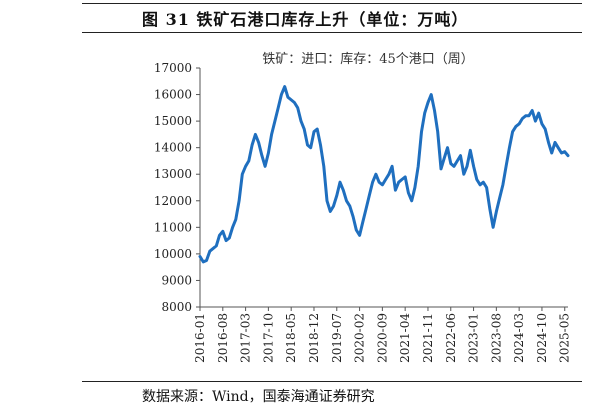 Image resolution: width=600 pixels, height=417 pixels. What do you see at coordinates (200, 338) in the screenshot?
I see `x-tick-label: 2016-01` at bounding box center [200, 338].